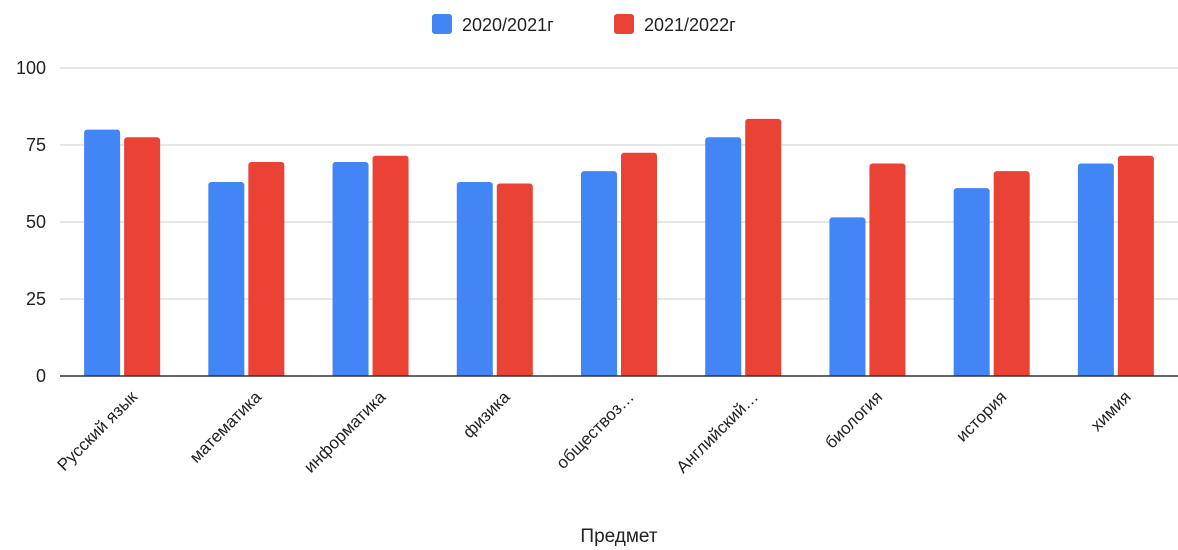  Describe the element at coordinates (31, 68) in the screenshot. I see `y-tick-label: 100` at that location.